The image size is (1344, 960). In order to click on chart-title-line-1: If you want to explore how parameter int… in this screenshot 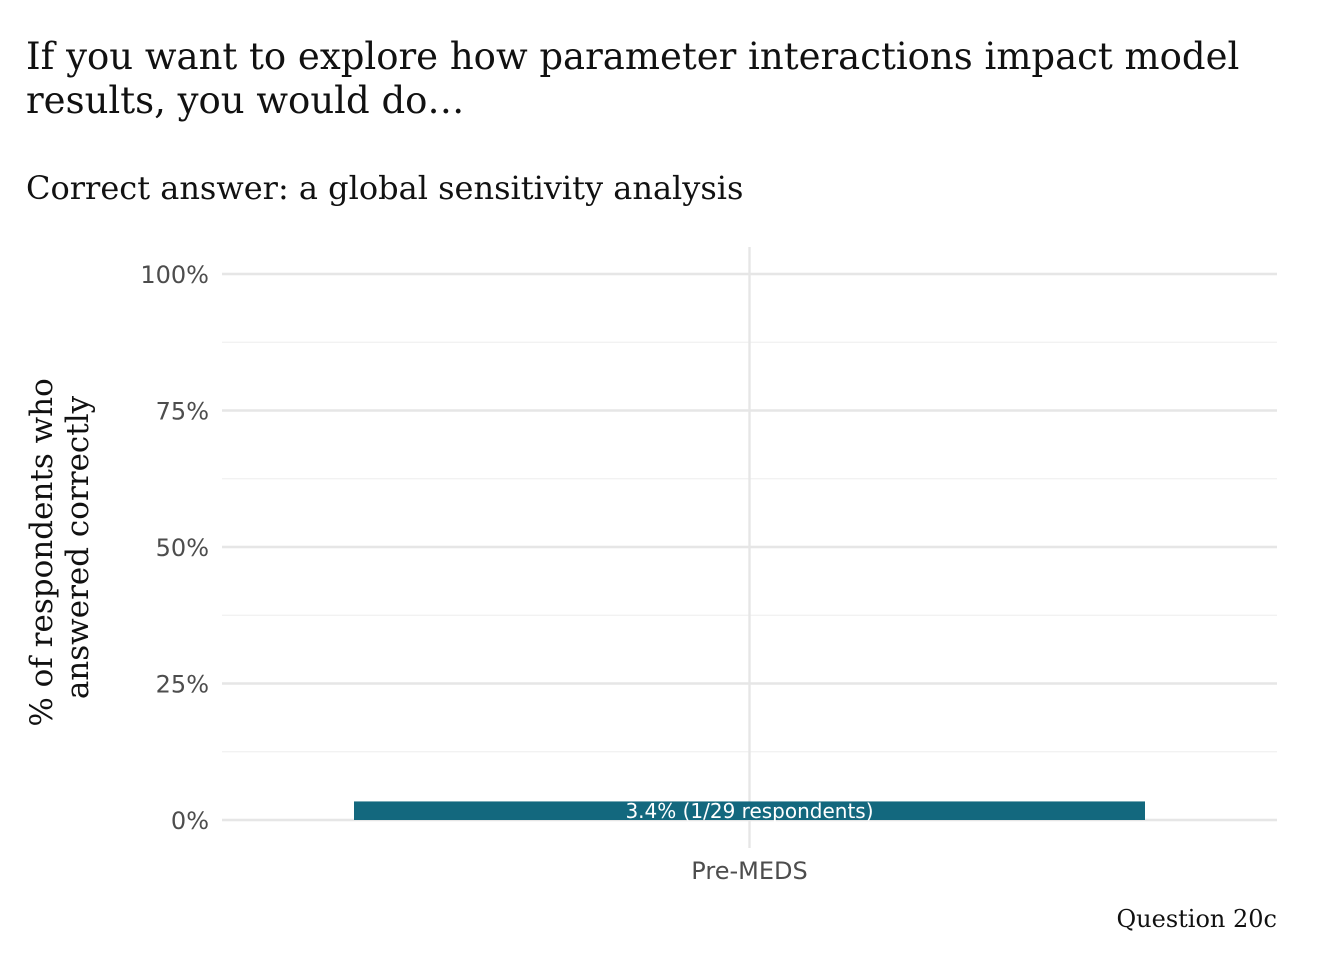, I will do `click(632, 56)`.